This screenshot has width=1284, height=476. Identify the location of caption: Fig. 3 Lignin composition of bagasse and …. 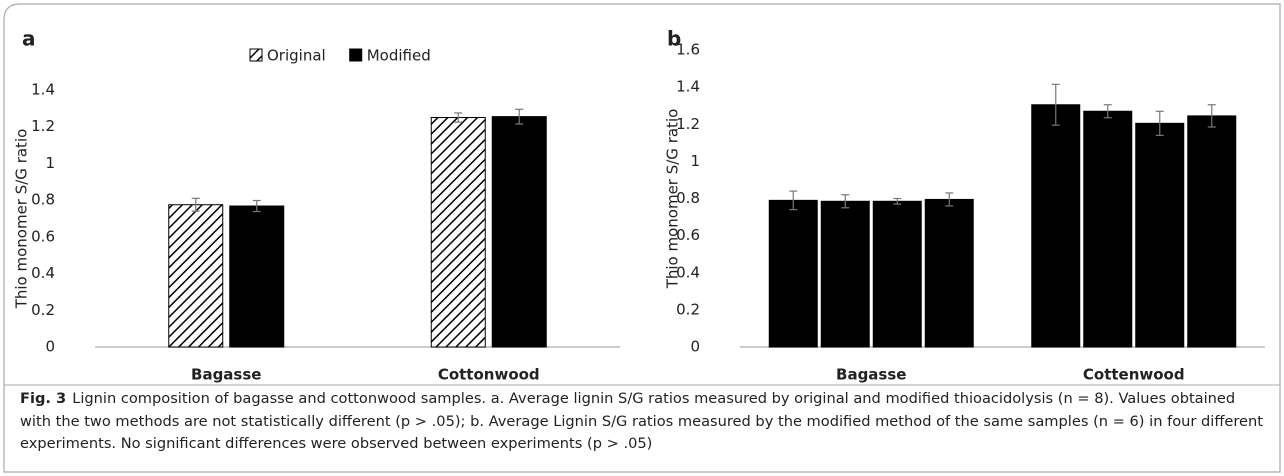
(642, 422).